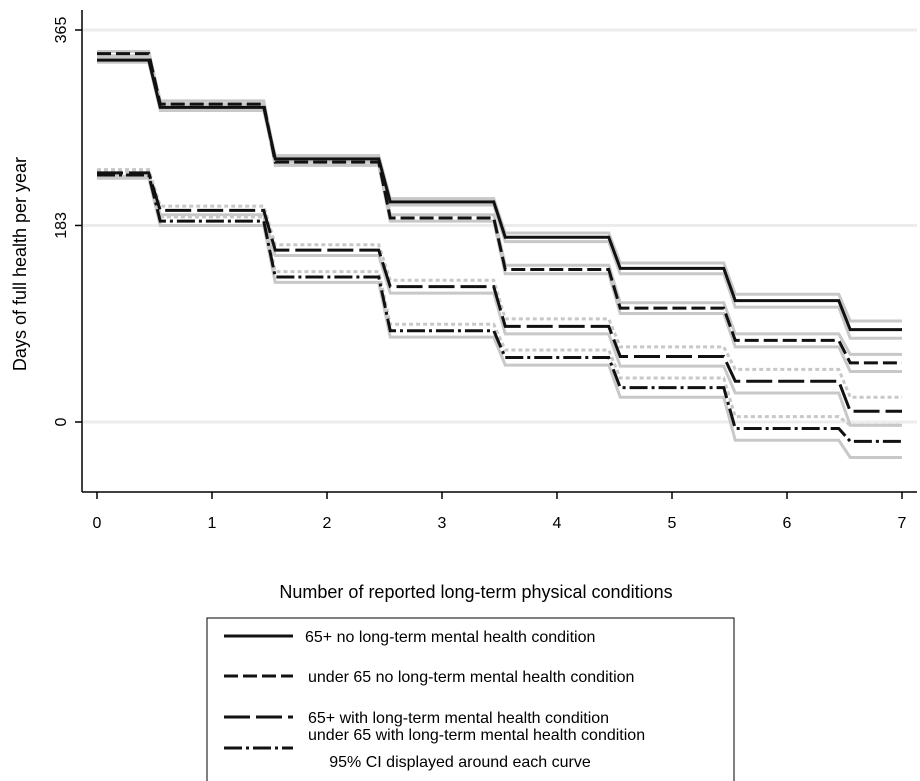 The image size is (920, 781). I want to click on x-tick-label: 5, so click(672, 523).